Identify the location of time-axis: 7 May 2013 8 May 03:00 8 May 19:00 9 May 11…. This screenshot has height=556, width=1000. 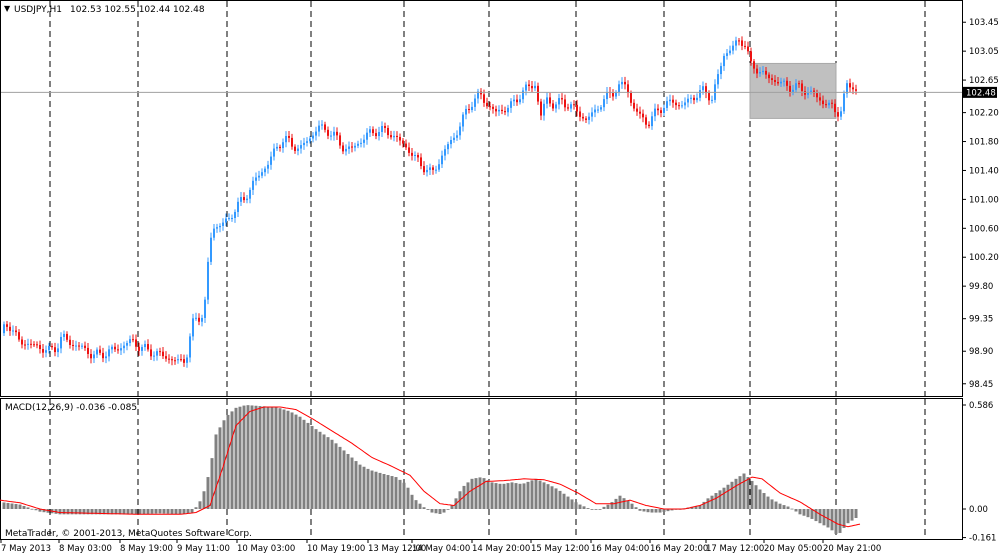
(440, 546).